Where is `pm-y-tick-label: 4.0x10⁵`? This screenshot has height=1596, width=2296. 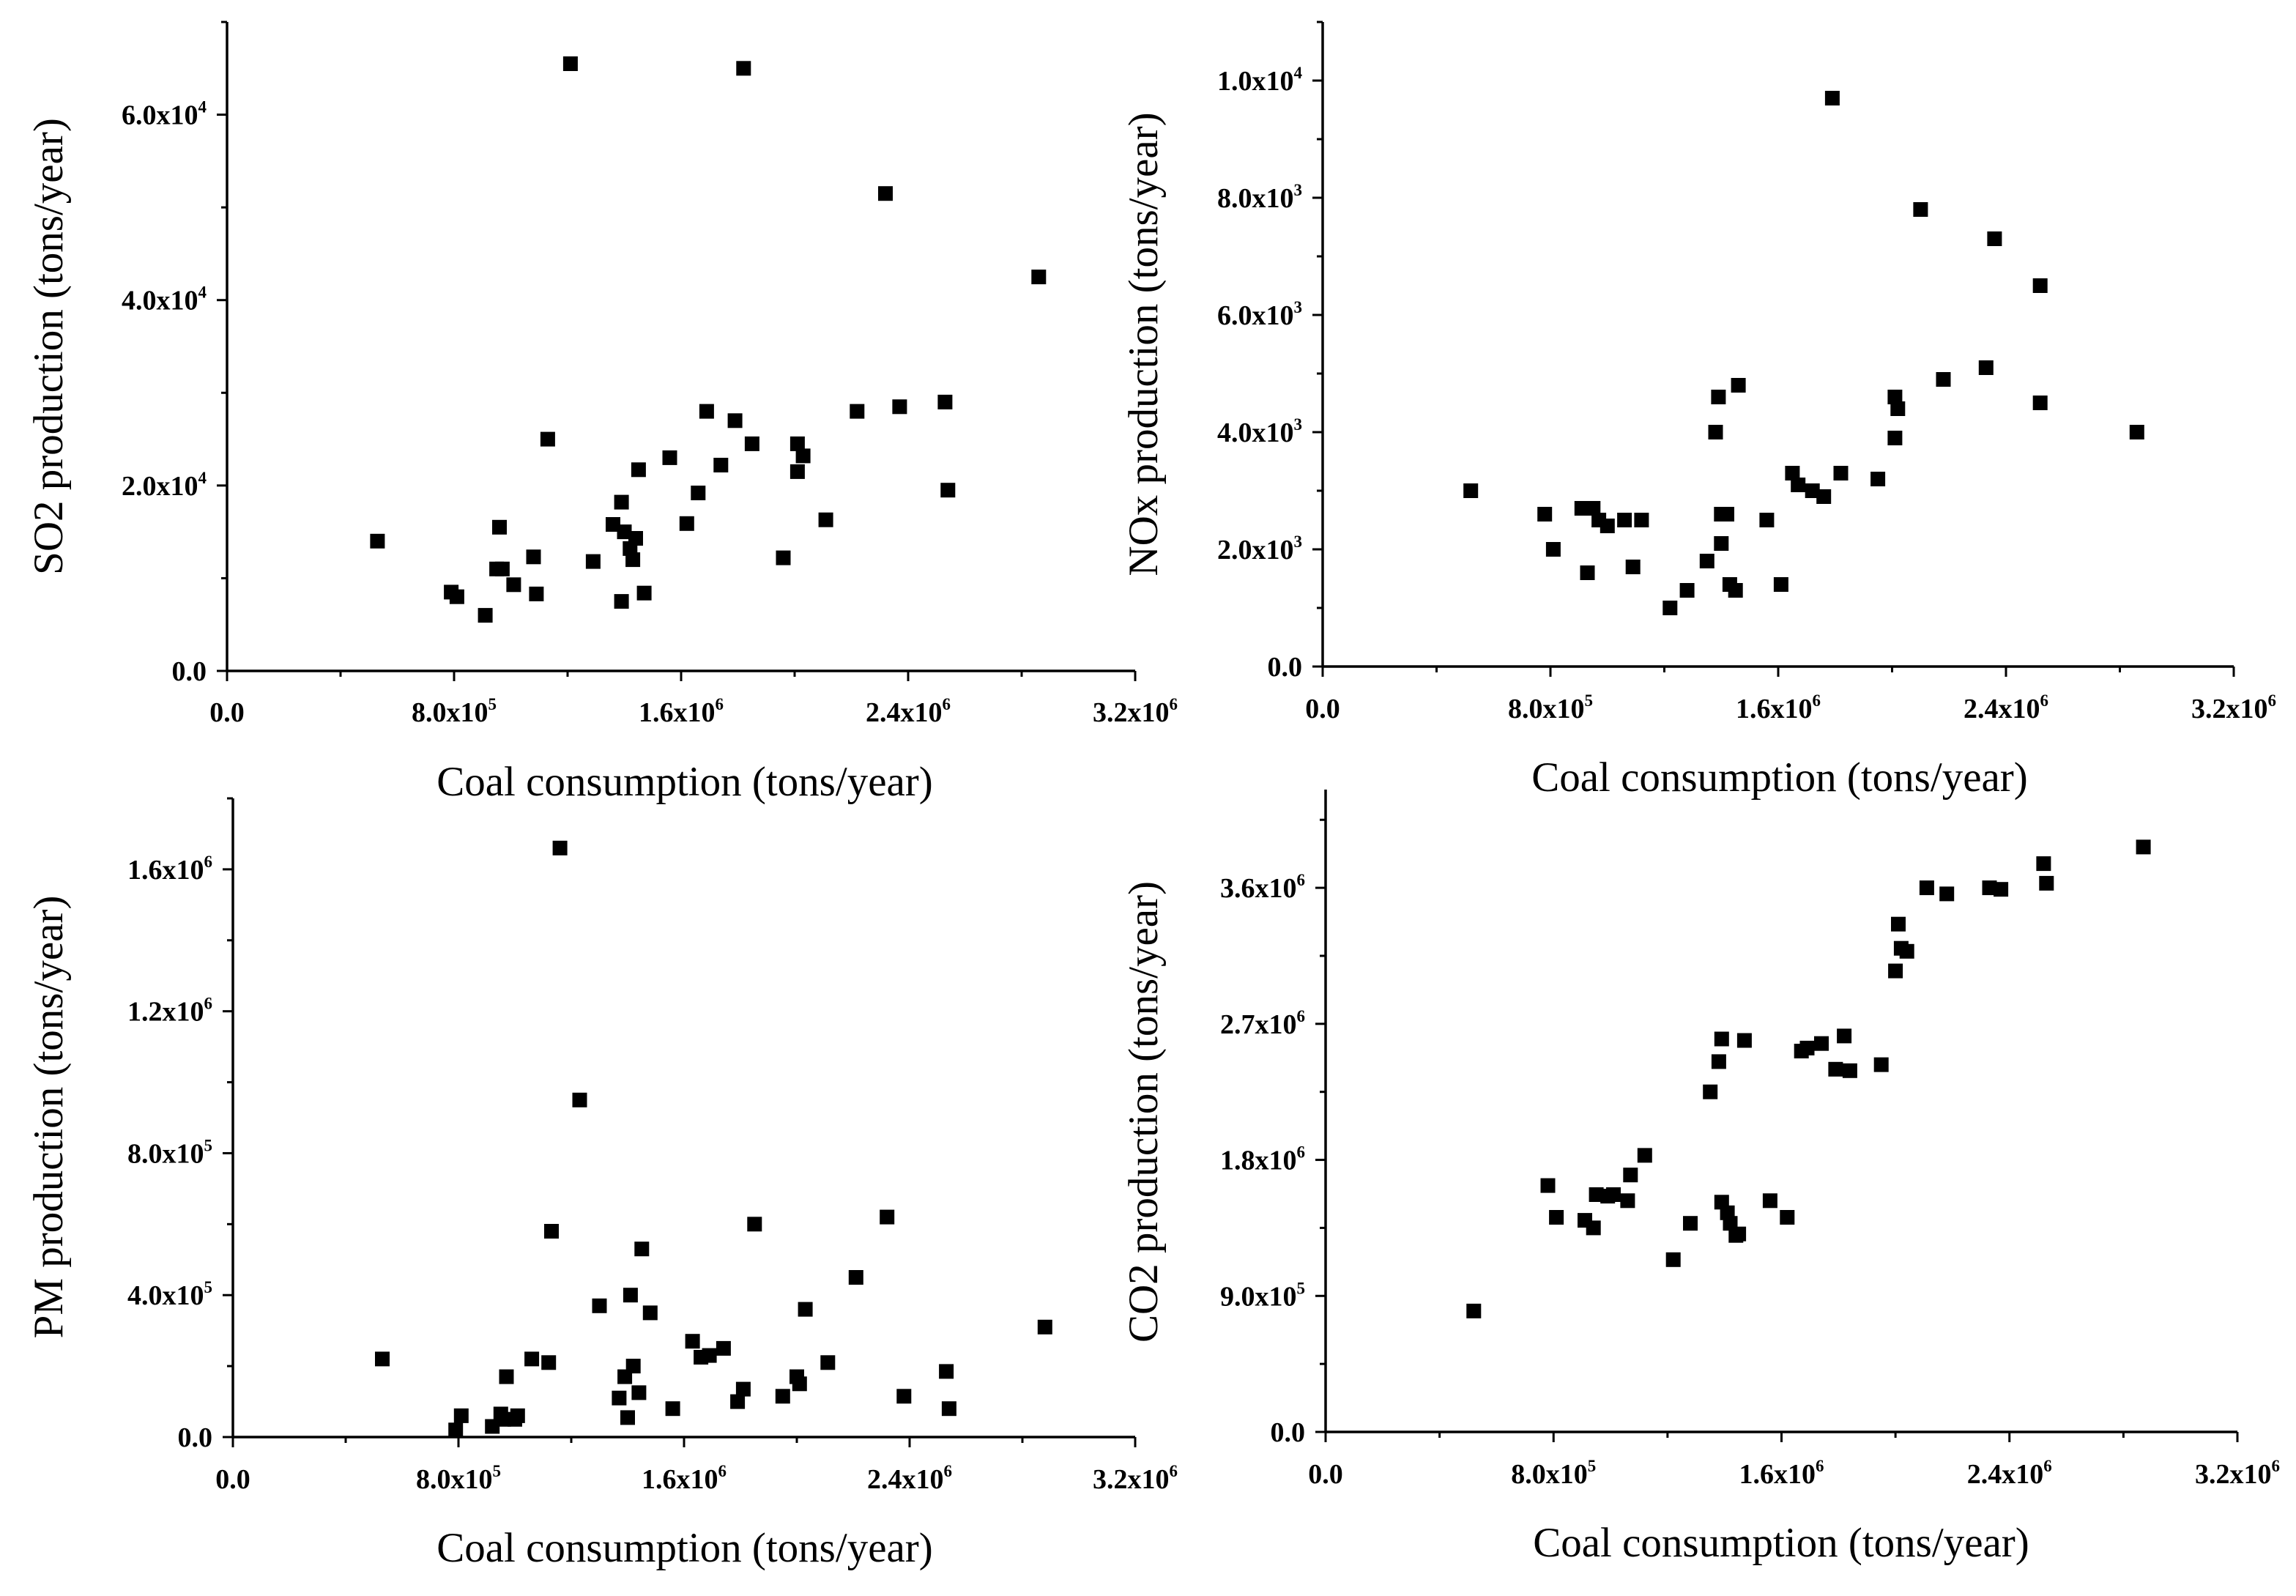 pm-y-tick-label: 4.0x10⁵ is located at coordinates (169, 1294).